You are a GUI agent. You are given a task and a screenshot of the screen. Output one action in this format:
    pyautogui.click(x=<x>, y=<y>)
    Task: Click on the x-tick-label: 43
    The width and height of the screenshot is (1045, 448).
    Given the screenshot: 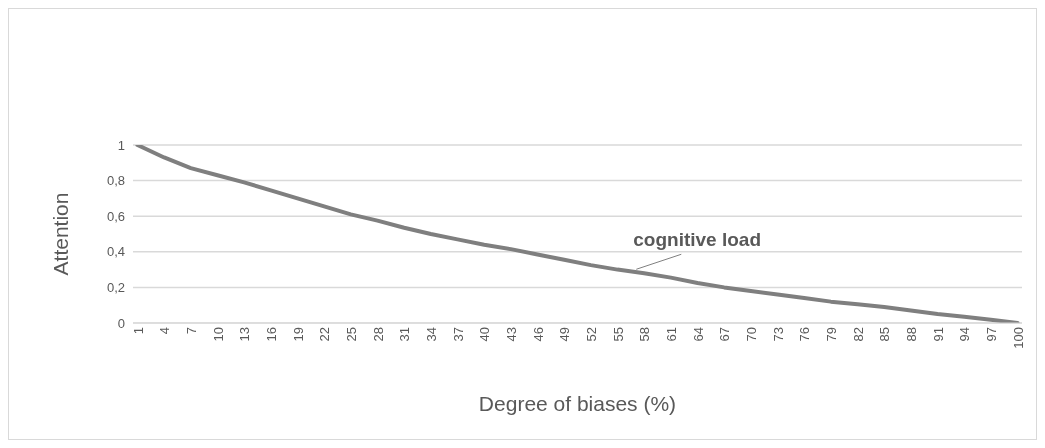 What is the action you would take?
    pyautogui.click(x=512, y=334)
    